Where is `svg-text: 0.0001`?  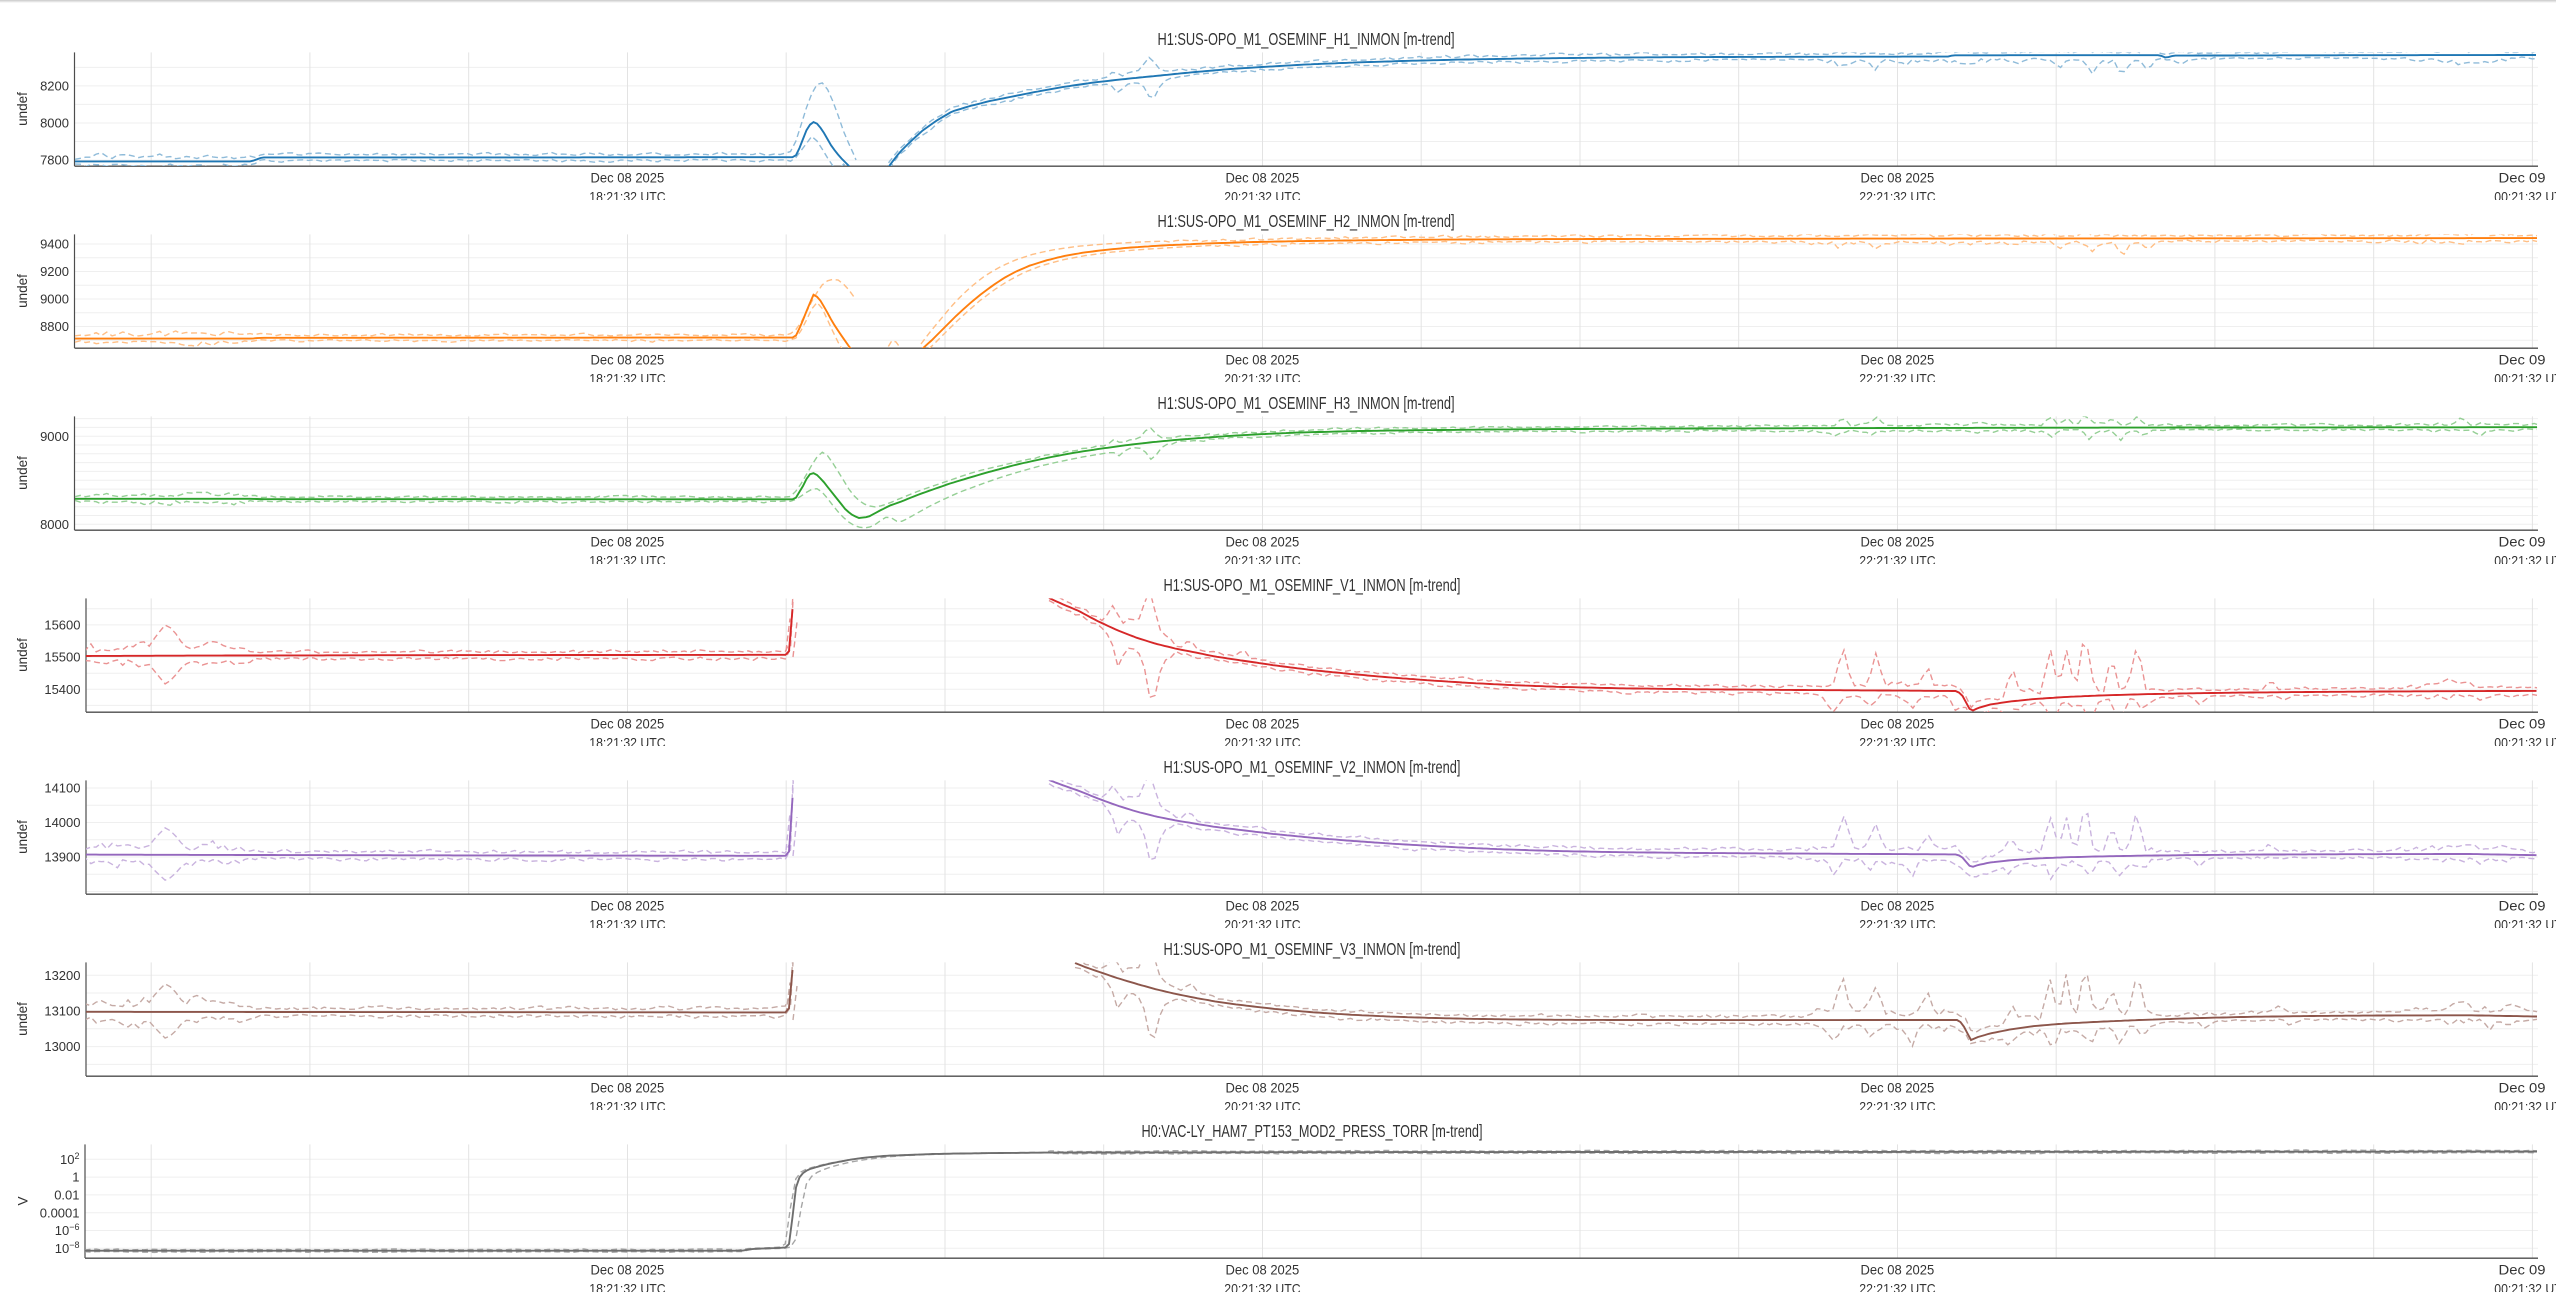 svg-text: 0.0001 is located at coordinates (60, 1212).